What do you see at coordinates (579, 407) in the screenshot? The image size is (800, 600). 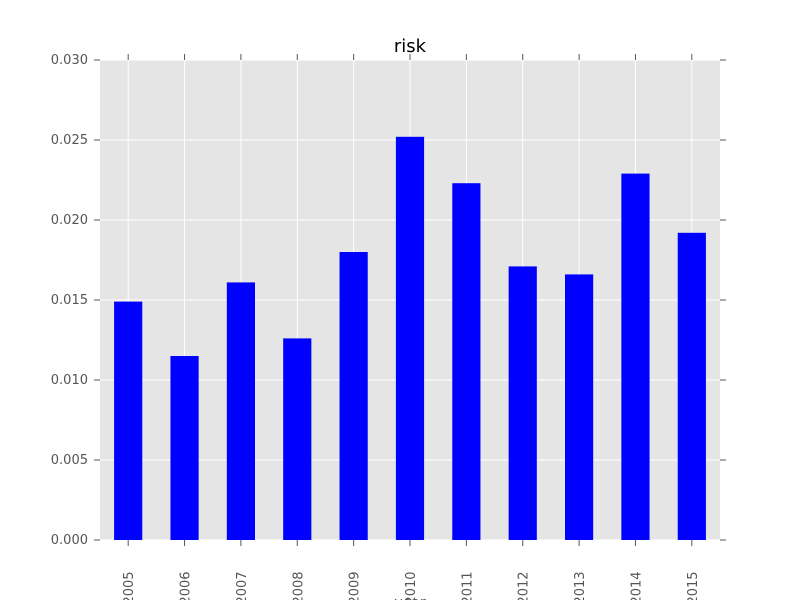 I see `bar-2013` at bounding box center [579, 407].